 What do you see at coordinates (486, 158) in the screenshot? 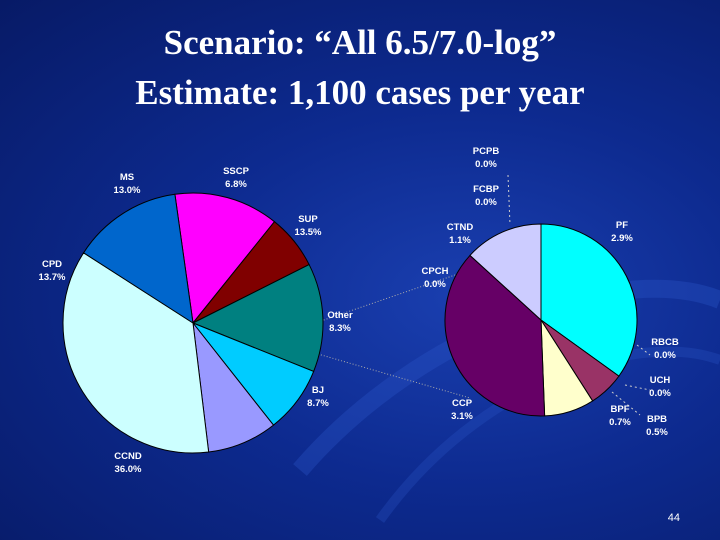
I see `secondary-pie-label-pcpb: PCPB 0.0%` at bounding box center [486, 158].